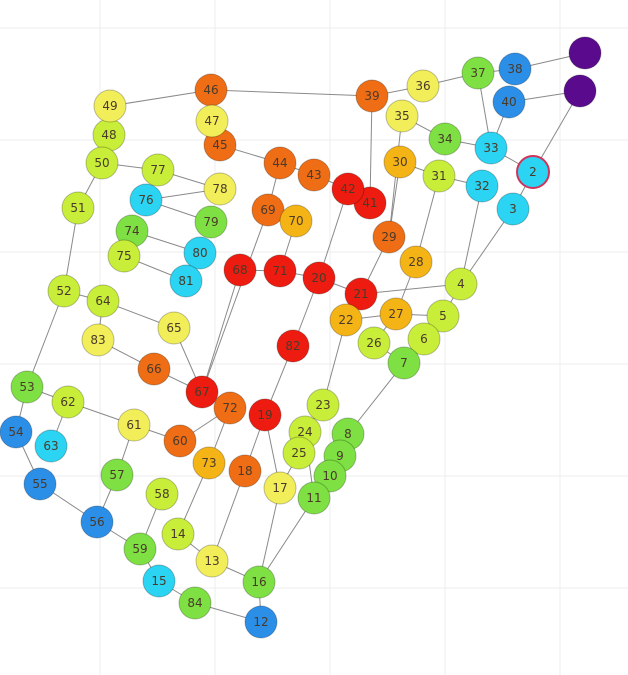 This screenshot has width=628, height=675. What do you see at coordinates (140, 549) in the screenshot?
I see `node-59: 59` at bounding box center [140, 549].